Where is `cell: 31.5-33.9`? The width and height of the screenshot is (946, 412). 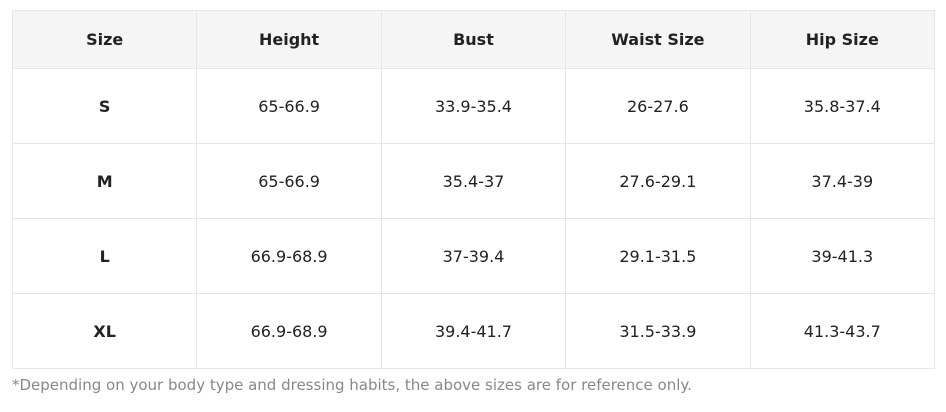
cell: 31.5-33.9 is located at coordinates (658, 331).